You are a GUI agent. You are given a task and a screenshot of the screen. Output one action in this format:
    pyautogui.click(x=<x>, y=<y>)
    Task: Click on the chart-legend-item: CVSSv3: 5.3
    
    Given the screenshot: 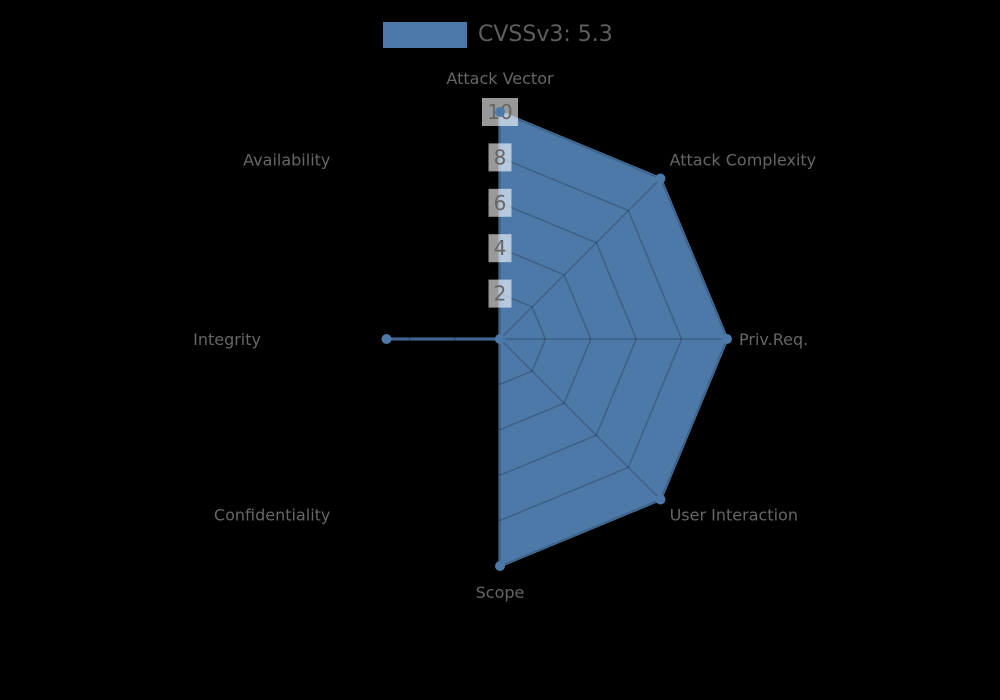 What is the action you would take?
    pyautogui.click(x=498, y=35)
    